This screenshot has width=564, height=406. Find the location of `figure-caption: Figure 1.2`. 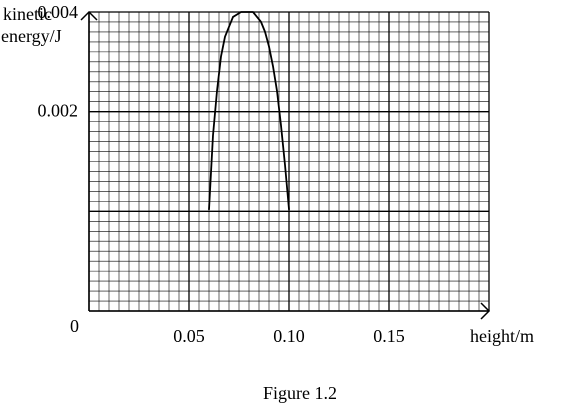

figure-caption: Figure 1.2 is located at coordinates (300, 393).